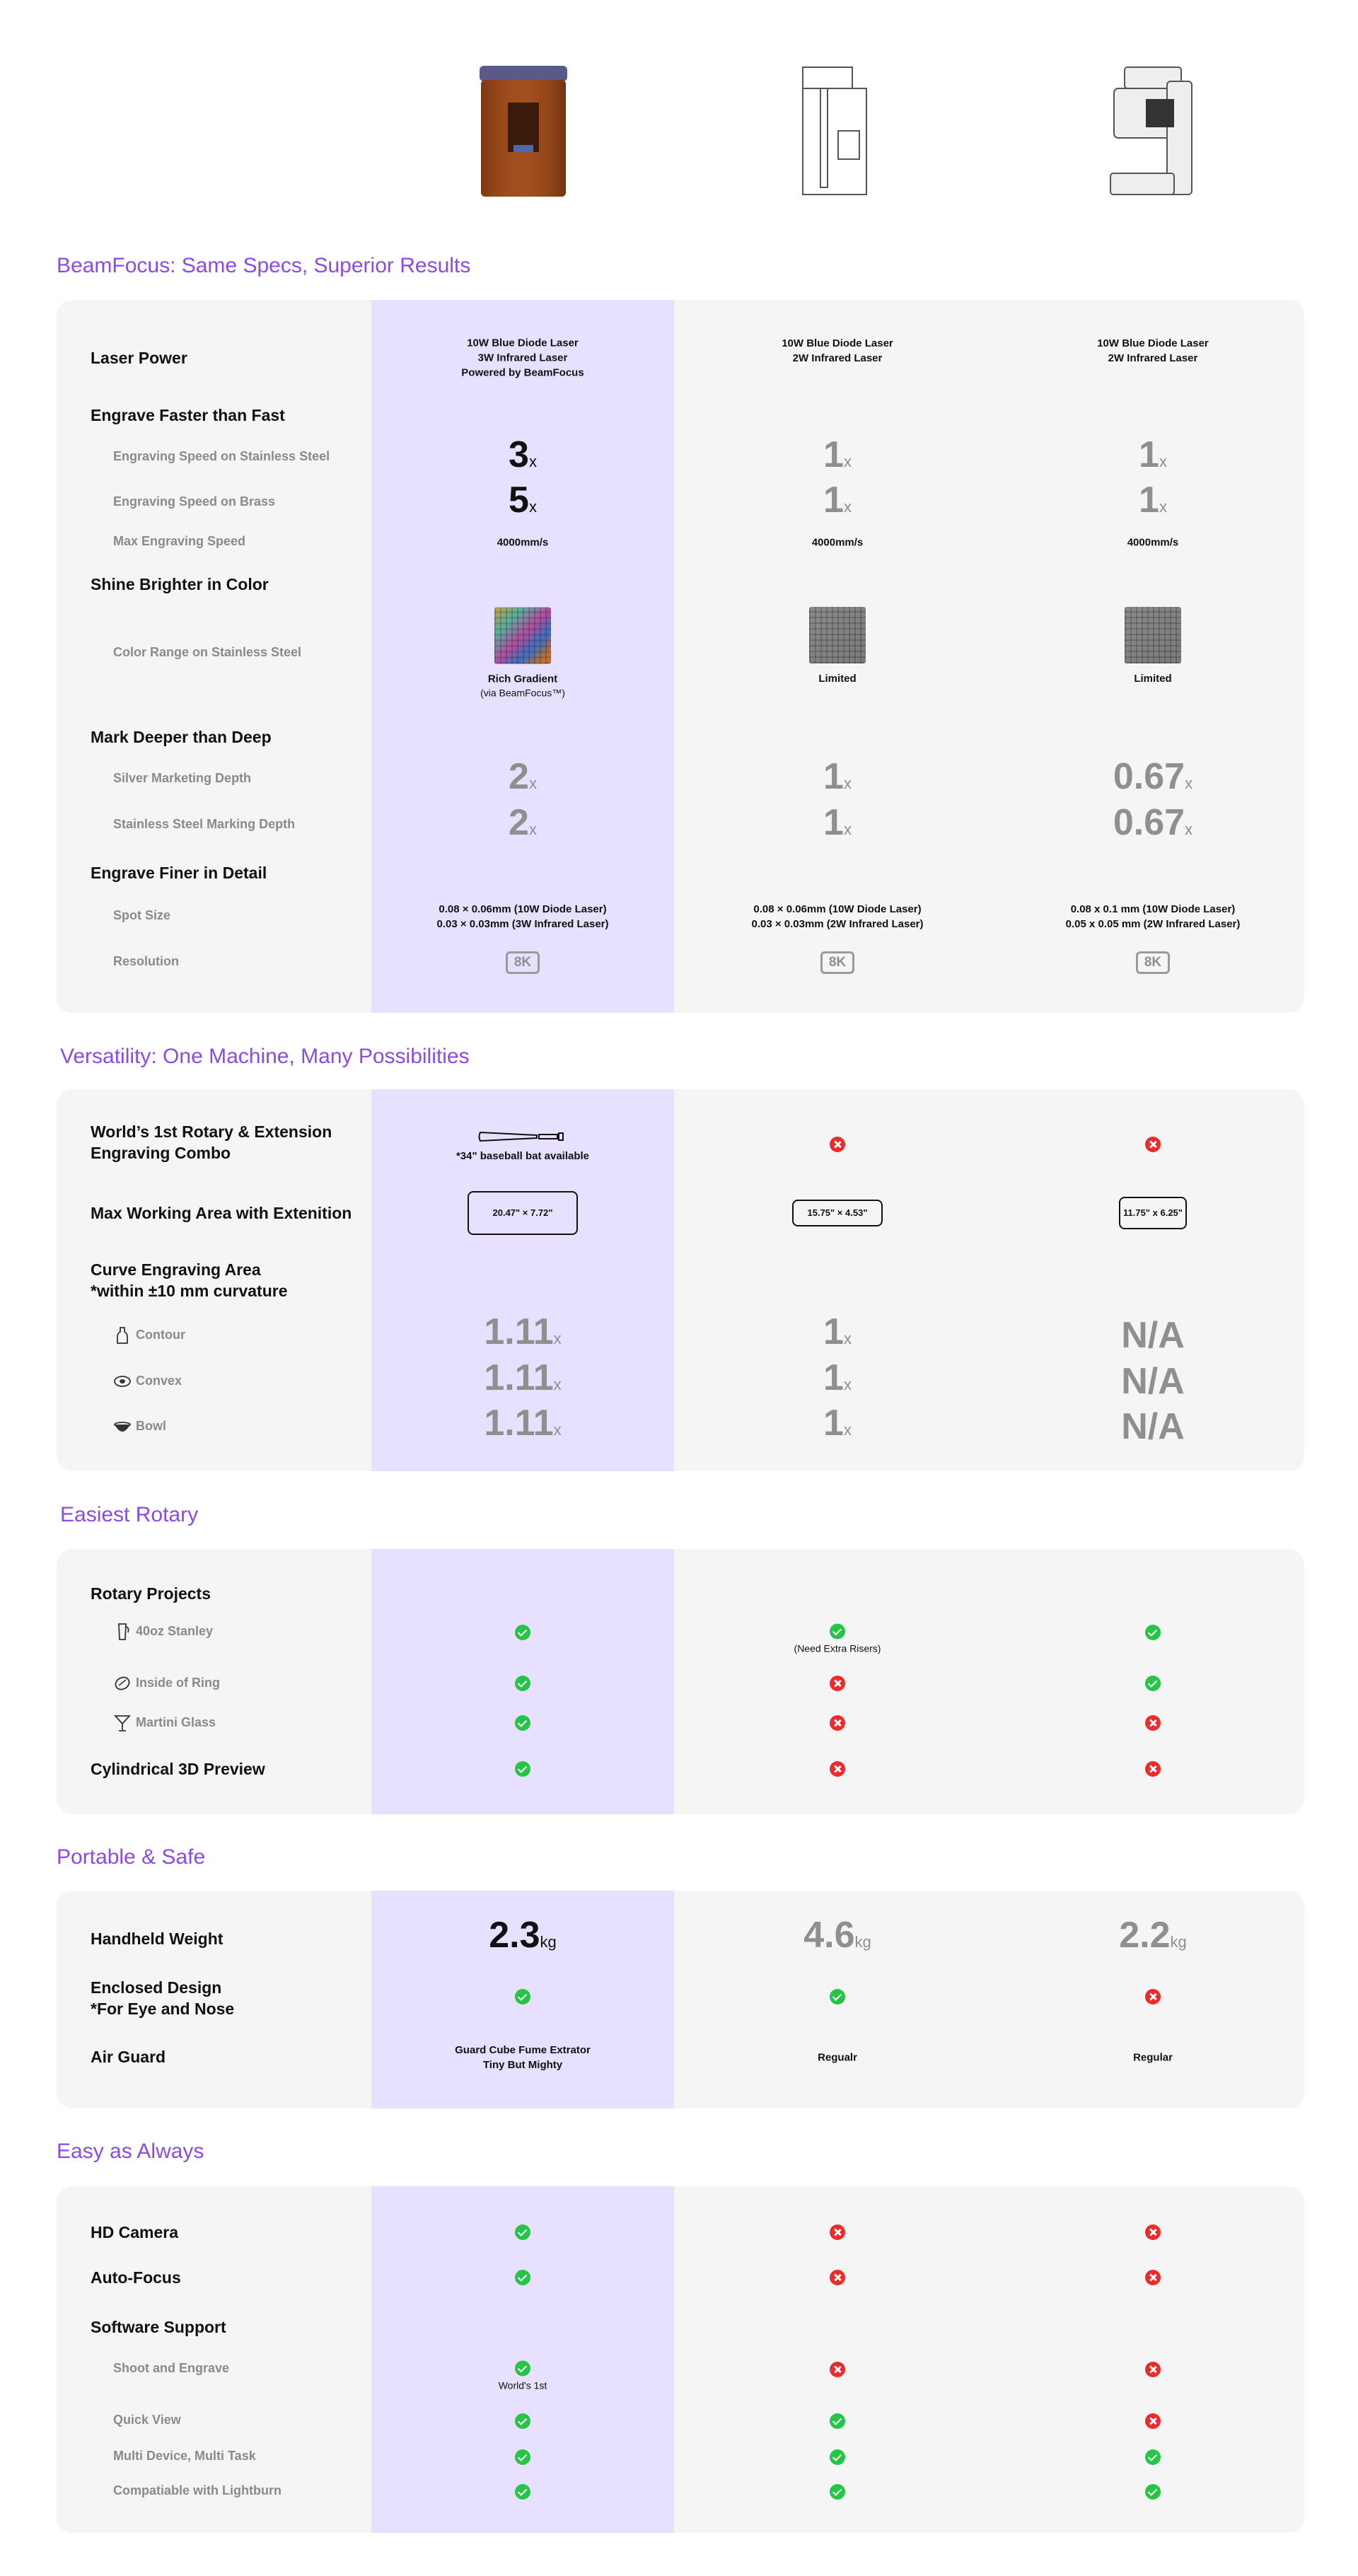 This screenshot has width=1358, height=2576. Describe the element at coordinates (208, 652) in the screenshot. I see `color-range-label: Color Range on Stainless Steel` at that location.